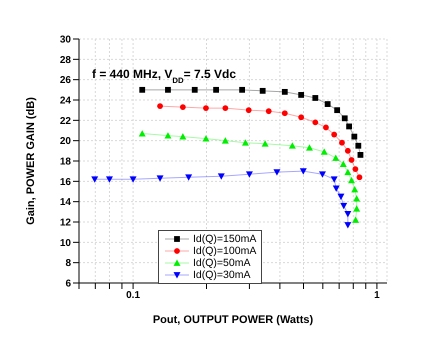 The image size is (440, 341). Describe the element at coordinates (164, 75) in the screenshot. I see `annotation: f = 440 MHz, V$_{DD}$= 7.5 Vdc` at that location.